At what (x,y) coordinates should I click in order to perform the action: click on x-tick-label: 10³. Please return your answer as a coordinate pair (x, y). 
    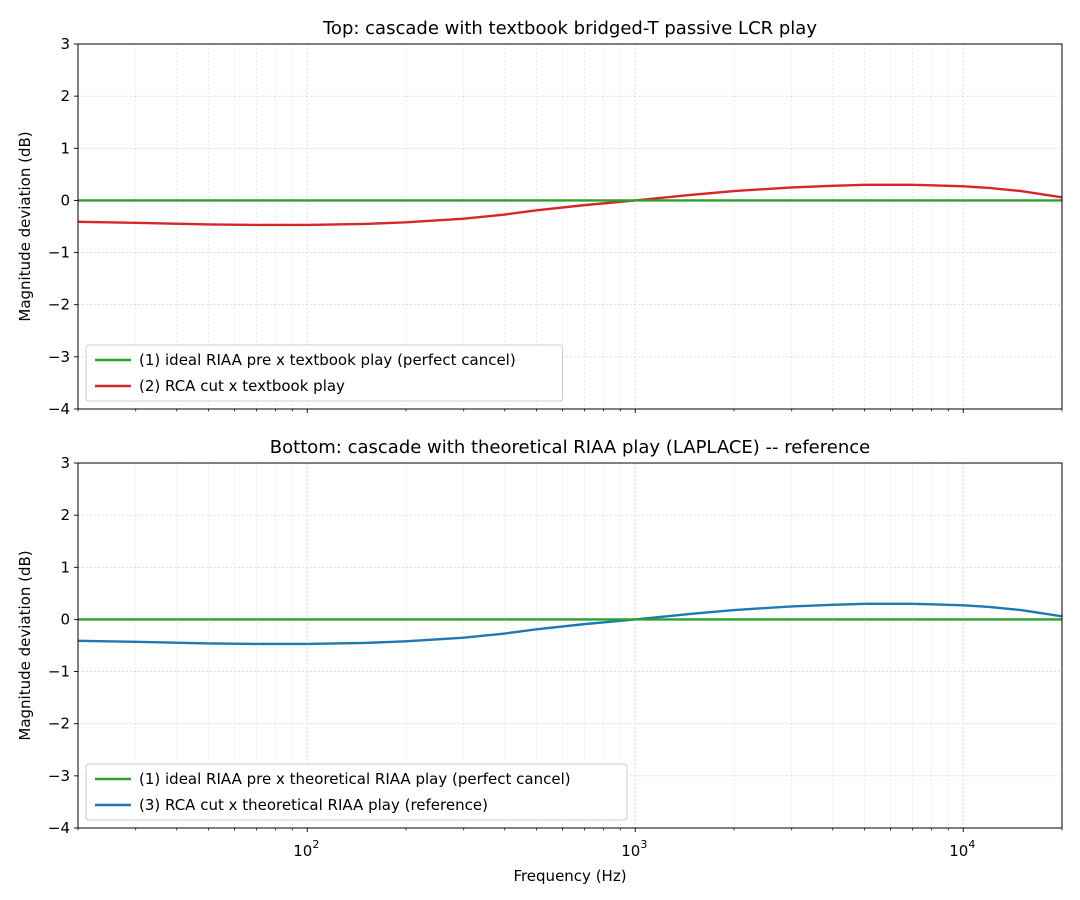
    Looking at the image, I should click on (634, 849).